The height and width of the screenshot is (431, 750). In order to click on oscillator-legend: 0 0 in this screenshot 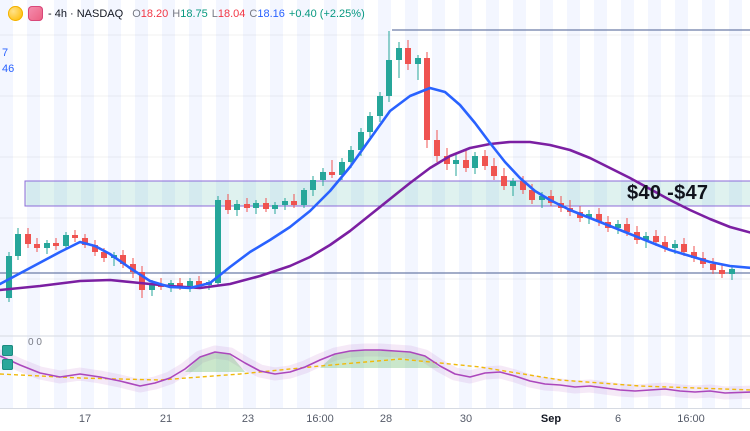, I will do `click(35, 342)`.